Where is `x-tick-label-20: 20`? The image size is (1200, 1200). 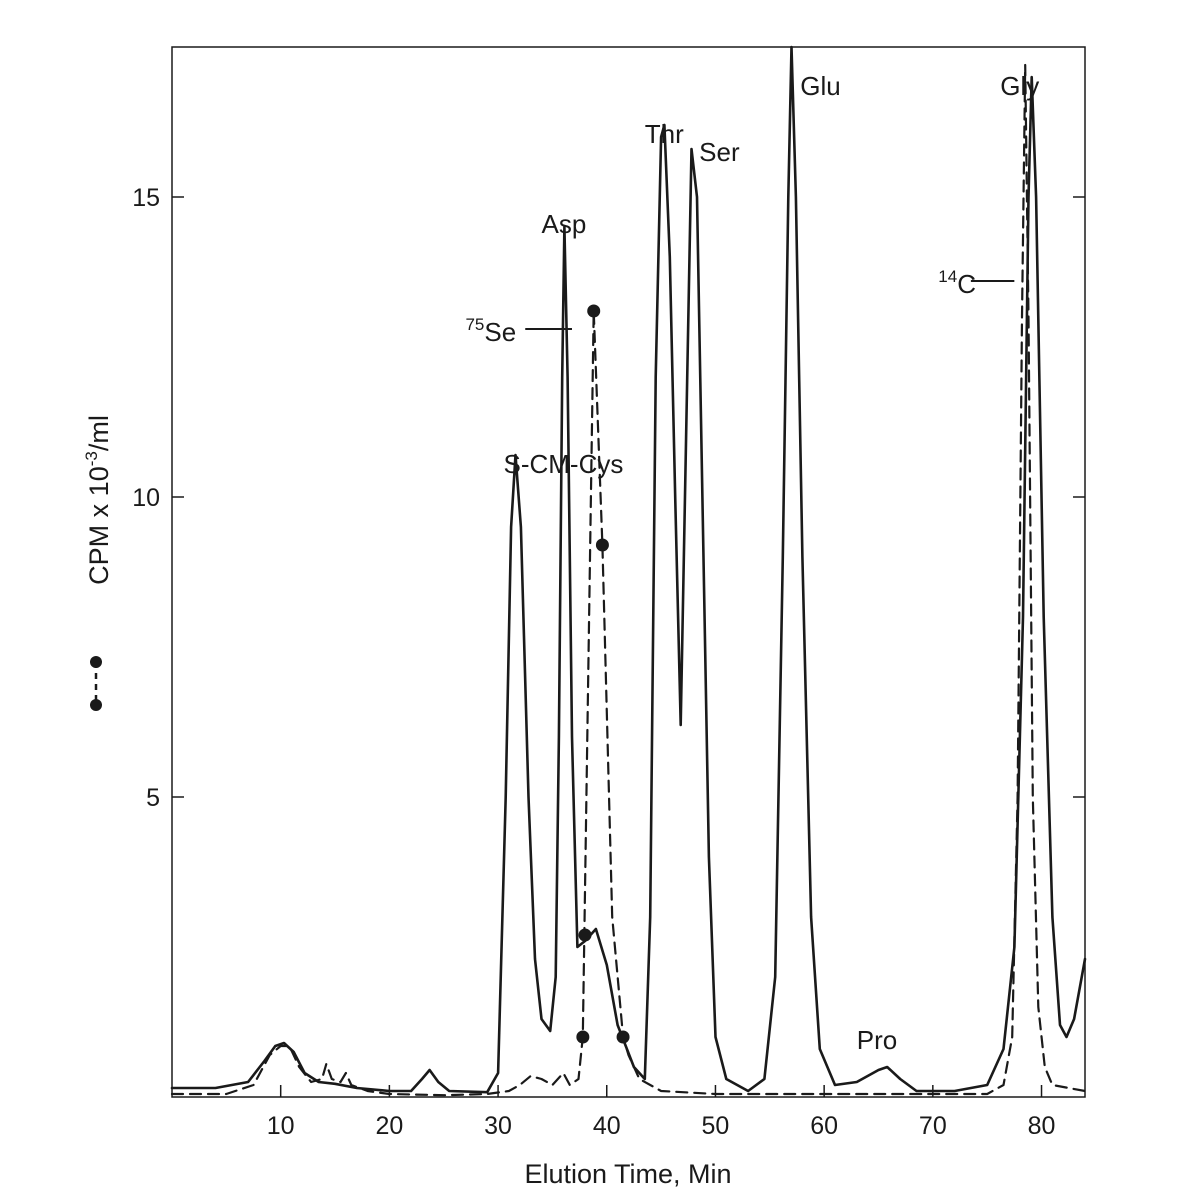
x-tick-label-20: 20 is located at coordinates (389, 1126).